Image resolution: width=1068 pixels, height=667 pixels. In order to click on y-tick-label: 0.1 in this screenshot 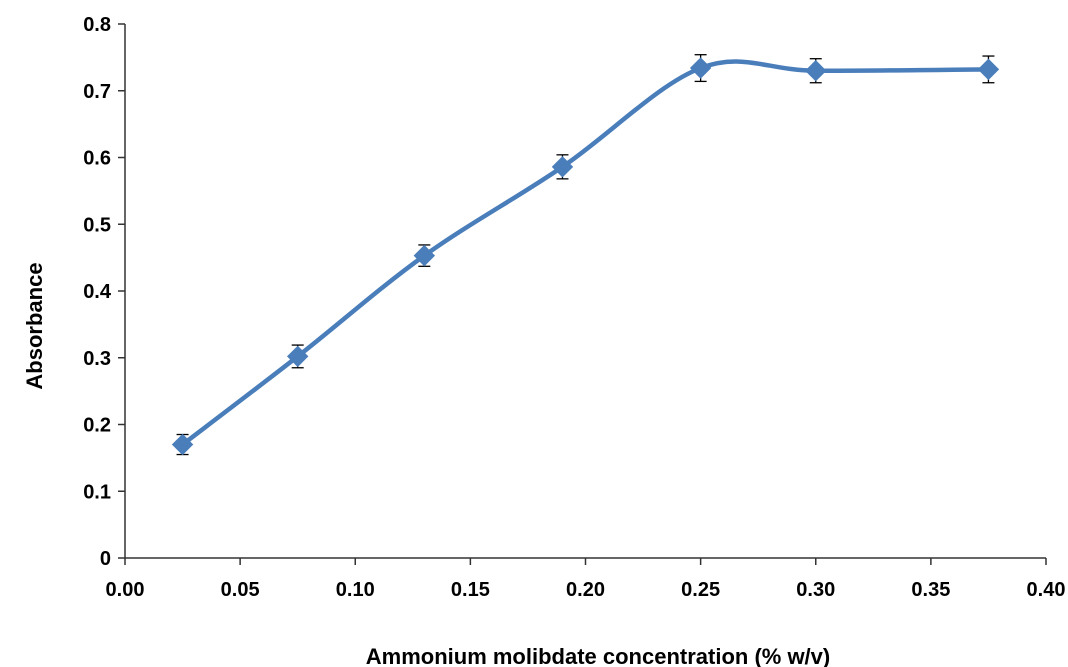, I will do `click(97, 492)`.